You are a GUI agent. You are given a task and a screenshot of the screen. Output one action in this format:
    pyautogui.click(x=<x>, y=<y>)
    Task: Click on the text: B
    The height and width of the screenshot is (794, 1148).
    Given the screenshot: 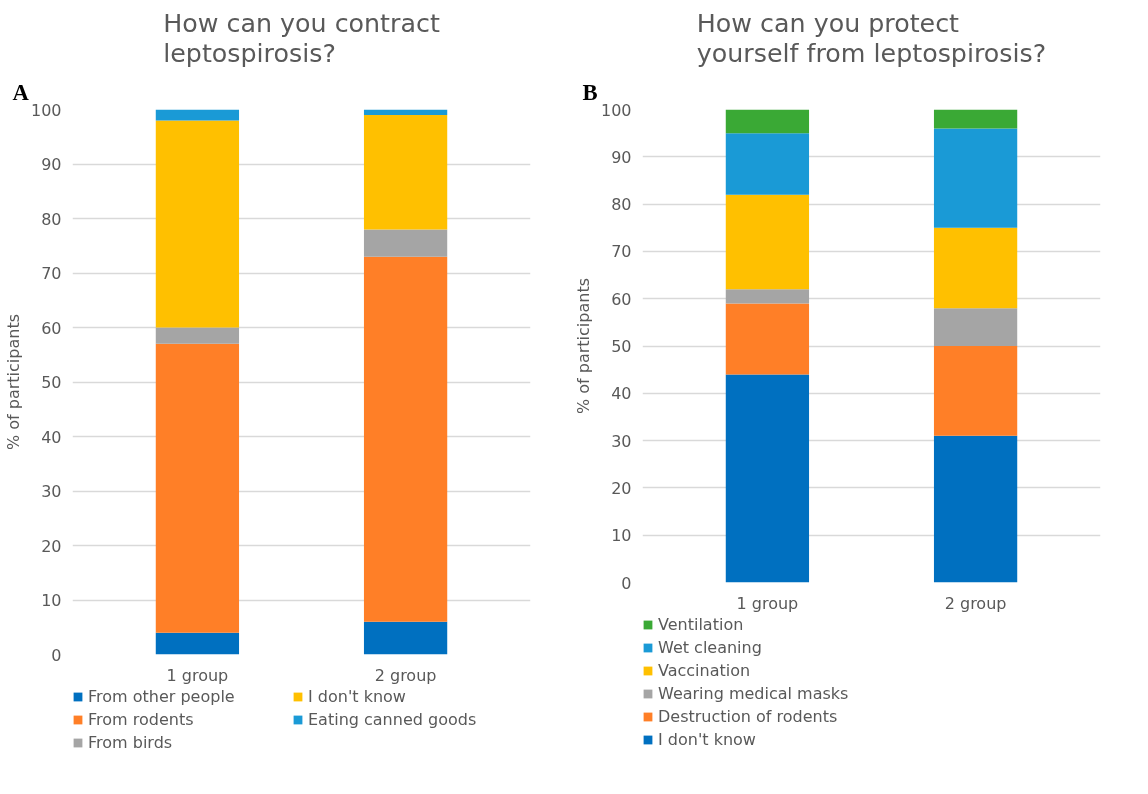 What is the action you would take?
    pyautogui.click(x=590, y=92)
    